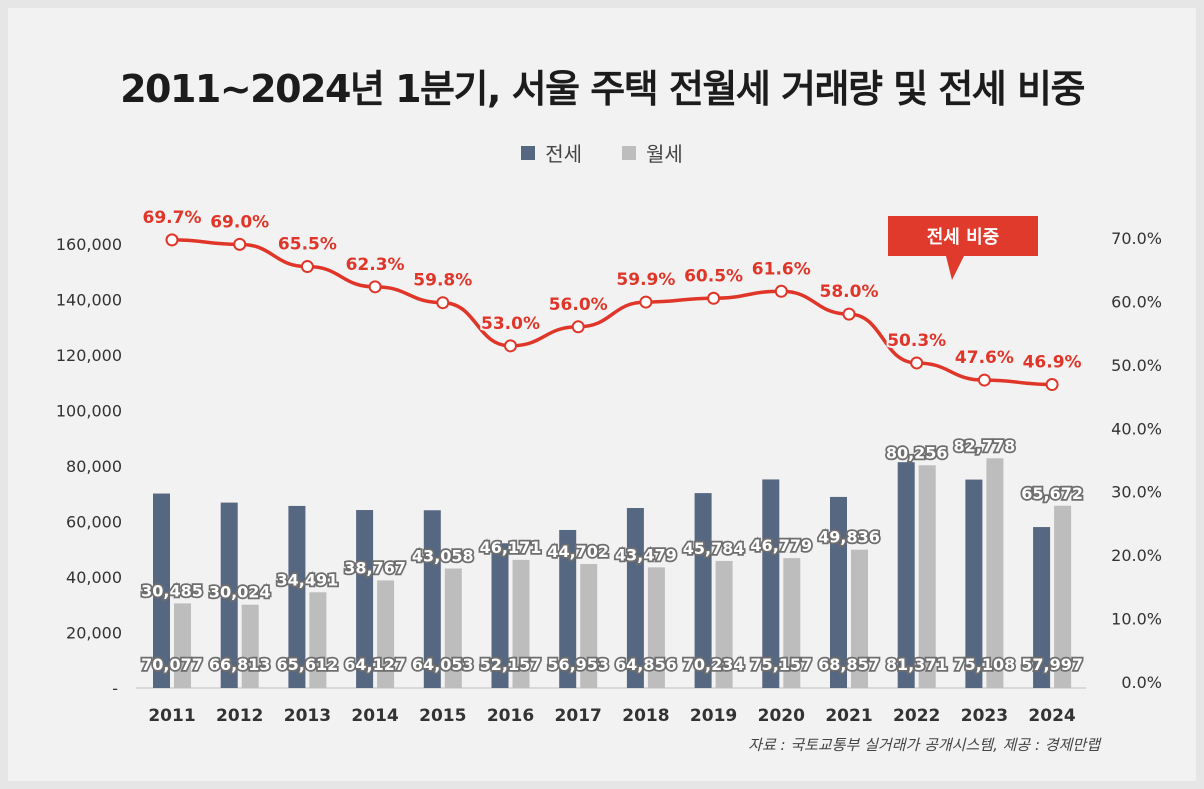 Image resolution: width=1204 pixels, height=789 pixels. I want to click on jeonse-value-label: 81,371, so click(917, 664).